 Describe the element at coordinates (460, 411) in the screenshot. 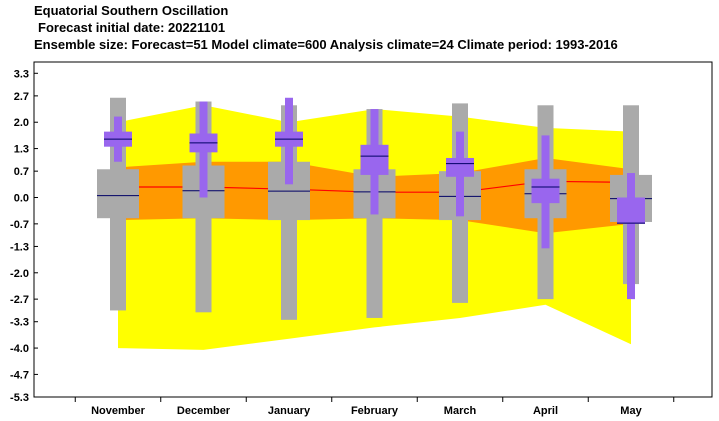

I see `x-tick-label-4: March` at that location.